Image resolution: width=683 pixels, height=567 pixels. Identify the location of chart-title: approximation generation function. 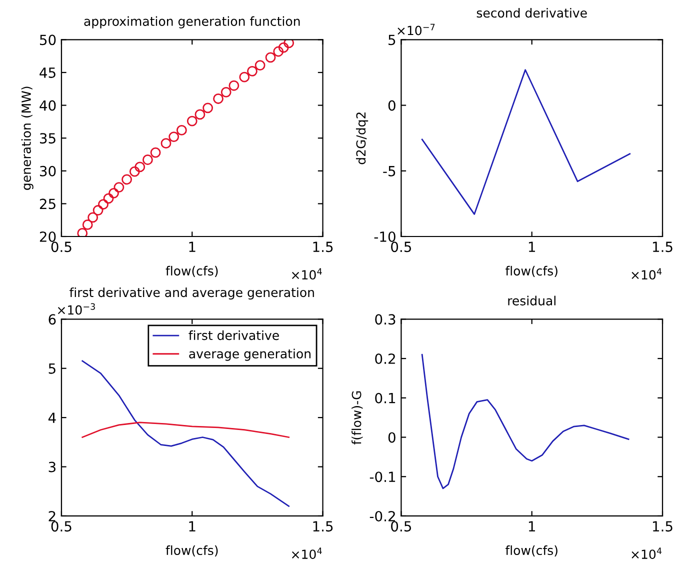
(192, 22).